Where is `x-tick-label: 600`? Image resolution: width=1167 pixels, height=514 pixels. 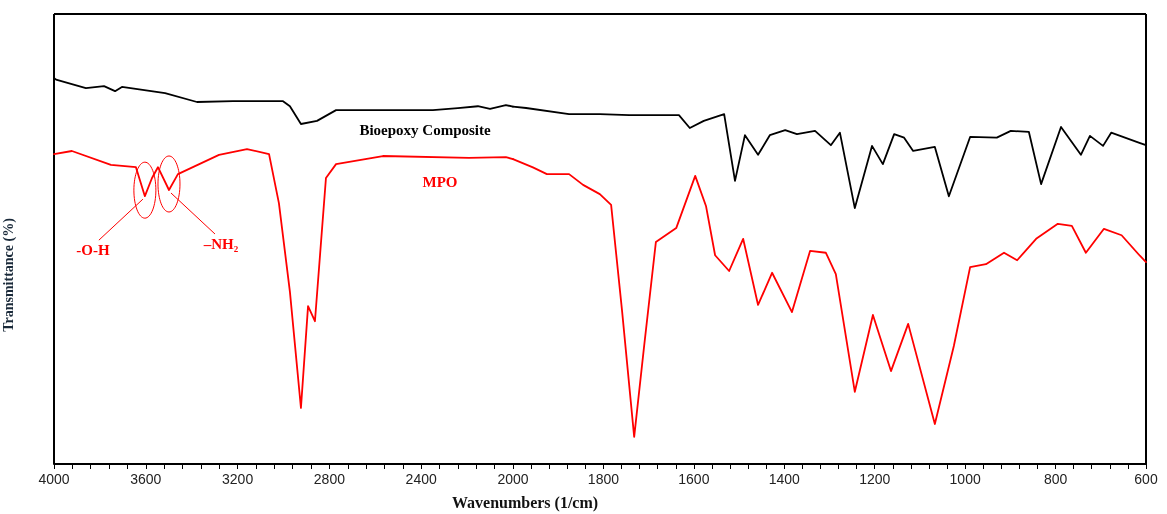
x-tick-label: 600 is located at coordinates (1146, 479).